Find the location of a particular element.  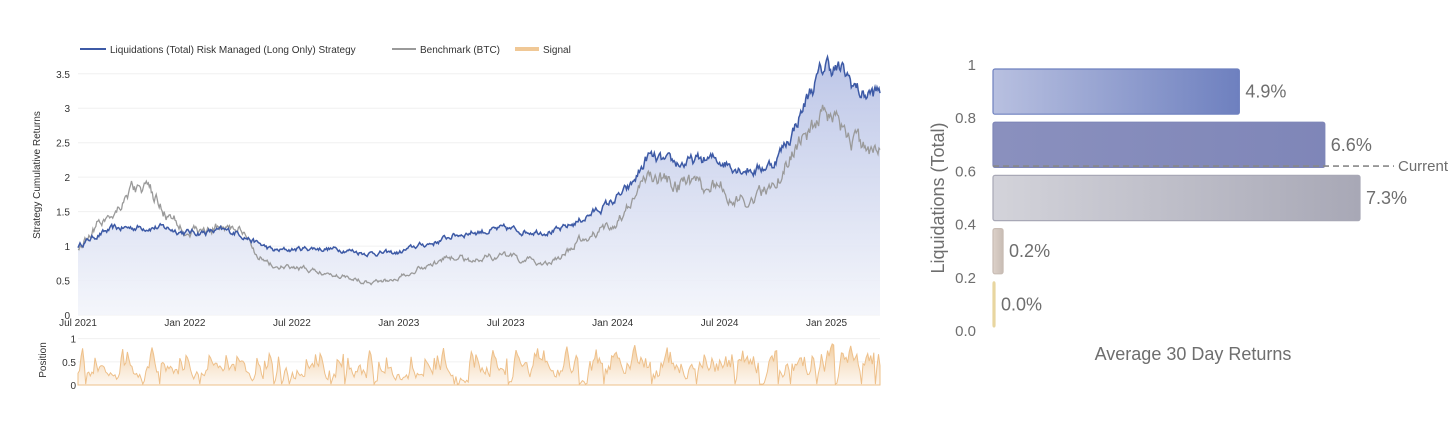

position-y-ticks: 00.51 is located at coordinates (69, 363).